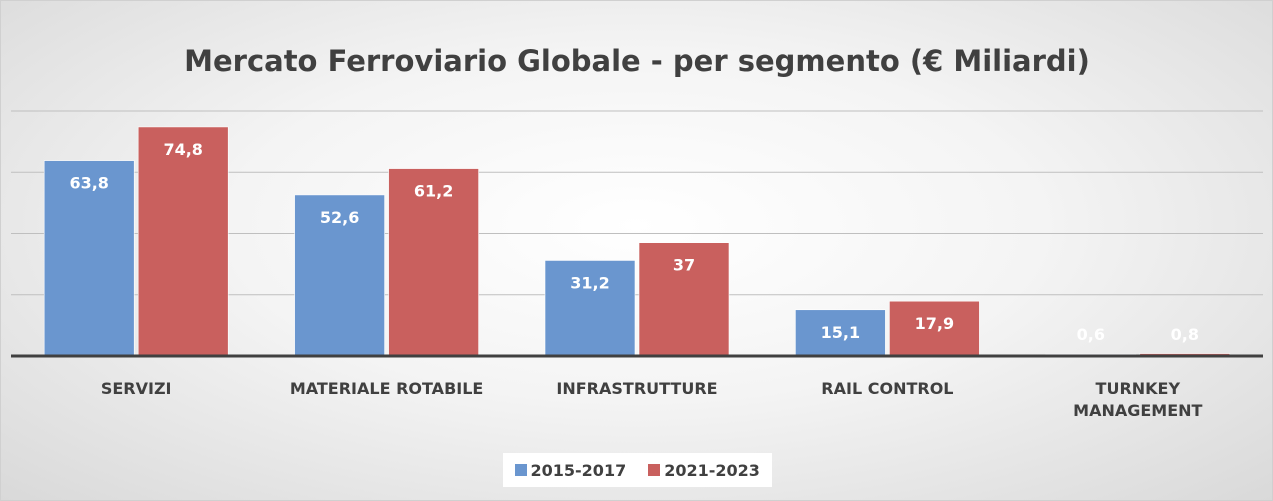  I want to click on data-label: 17,9, so click(934, 323).